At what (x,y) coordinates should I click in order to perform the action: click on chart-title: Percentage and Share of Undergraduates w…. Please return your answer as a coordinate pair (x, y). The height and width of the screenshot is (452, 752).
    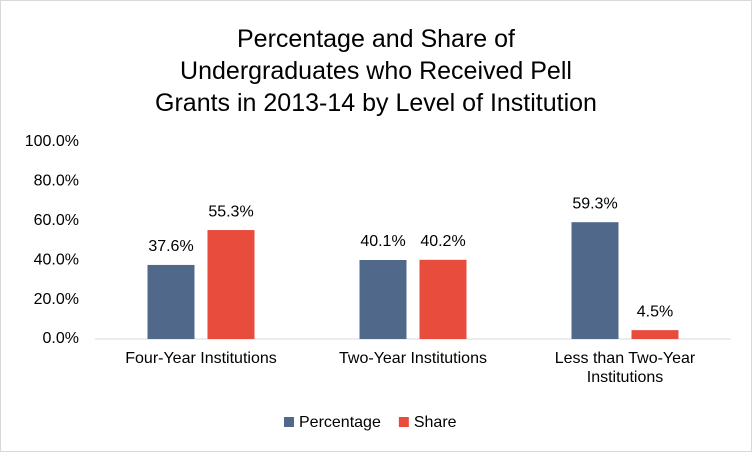
    Looking at the image, I should click on (376, 71).